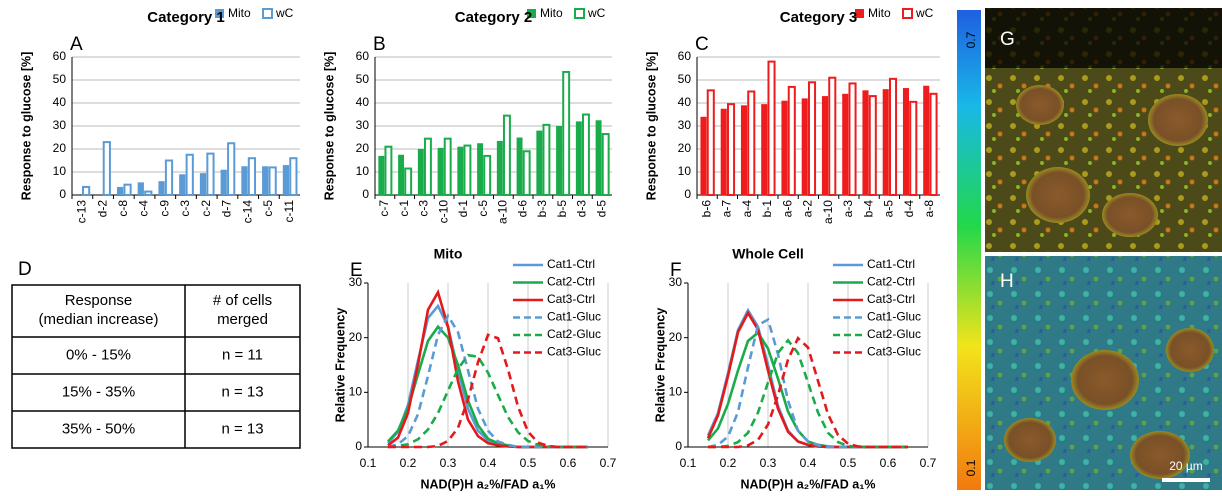  I want to click on x-tick-label: 0.2, so click(728, 463).